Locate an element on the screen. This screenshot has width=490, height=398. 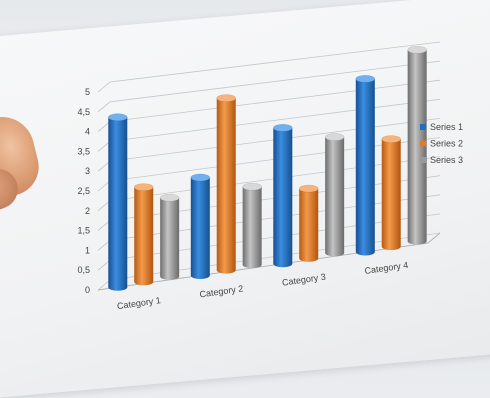
legend-label: Series 3 is located at coordinates (446, 160).